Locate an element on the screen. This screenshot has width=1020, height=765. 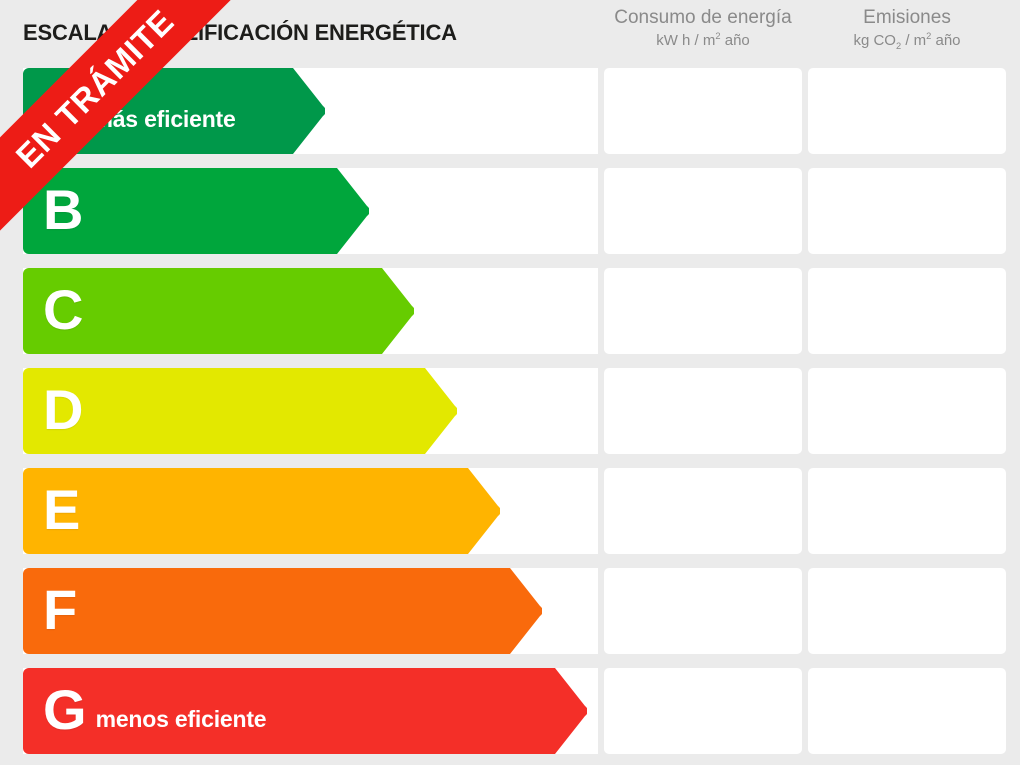
rating-letter: E is located at coordinates (62, 509).